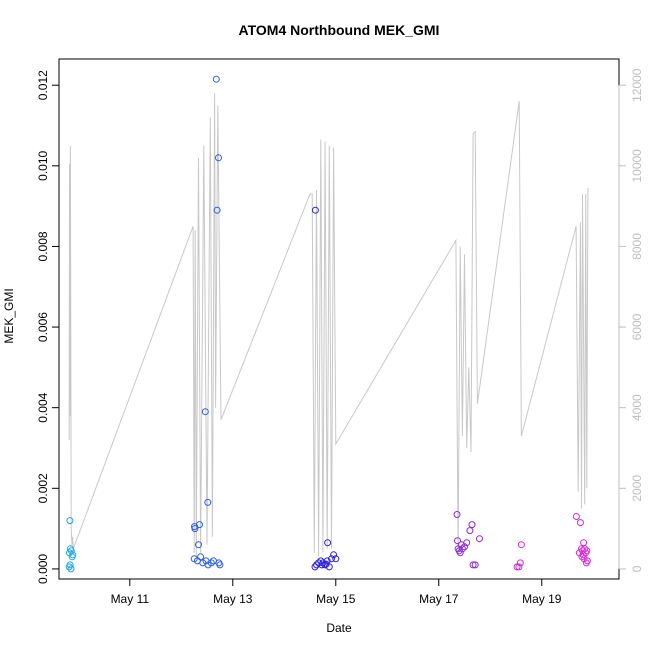 The height and width of the screenshot is (650, 650). What do you see at coordinates (637, 568) in the screenshot?
I see `y2-tick-label: 0` at bounding box center [637, 568].